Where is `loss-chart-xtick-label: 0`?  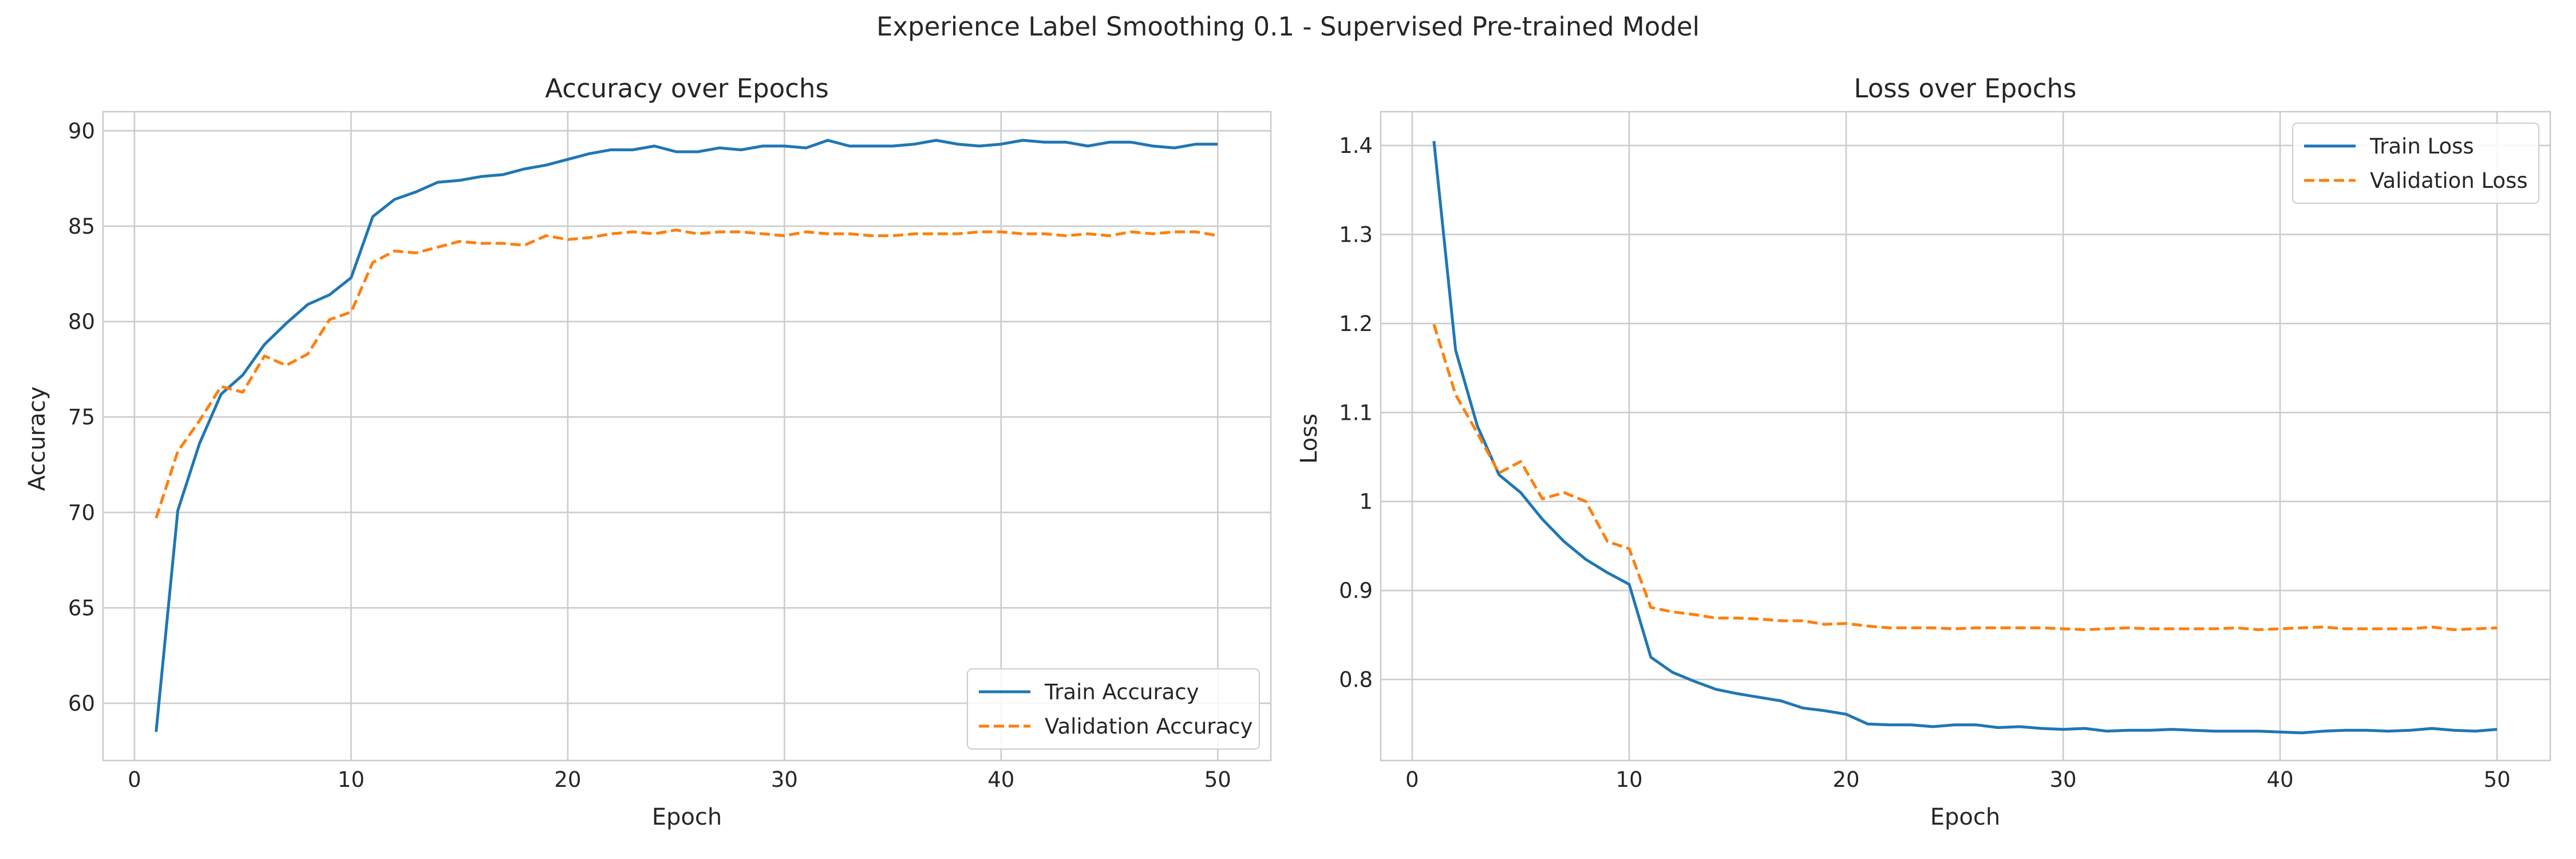 loss-chart-xtick-label: 0 is located at coordinates (1412, 779).